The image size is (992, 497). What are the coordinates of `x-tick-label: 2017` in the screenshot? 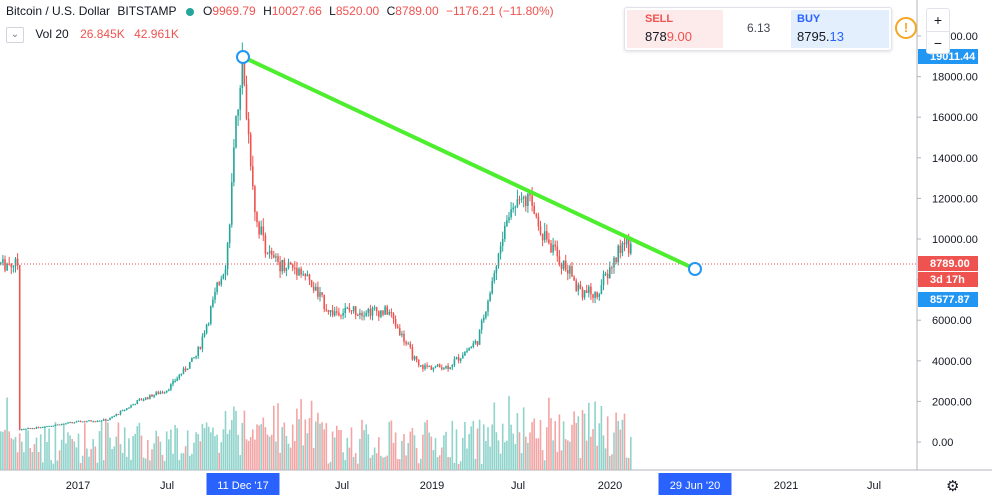 It's located at (78, 486).